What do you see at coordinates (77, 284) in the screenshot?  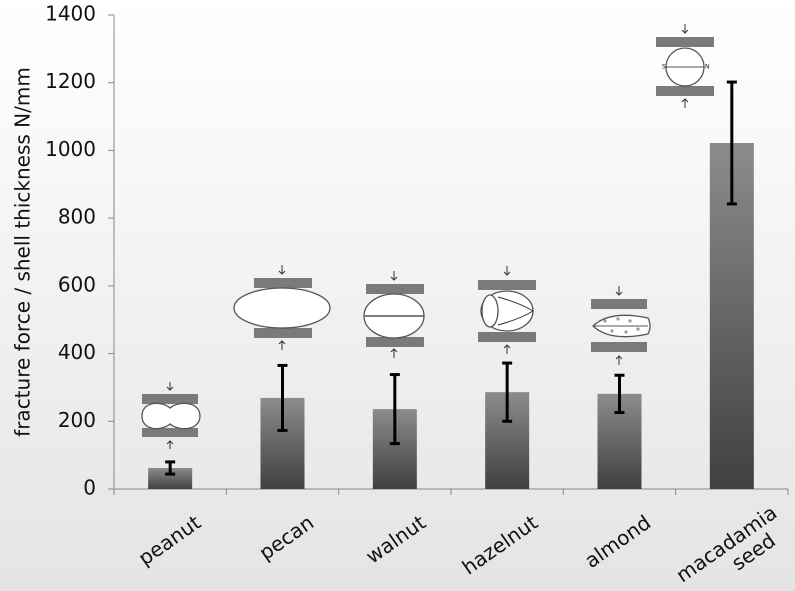 I see `y-tick-label: 600` at bounding box center [77, 284].